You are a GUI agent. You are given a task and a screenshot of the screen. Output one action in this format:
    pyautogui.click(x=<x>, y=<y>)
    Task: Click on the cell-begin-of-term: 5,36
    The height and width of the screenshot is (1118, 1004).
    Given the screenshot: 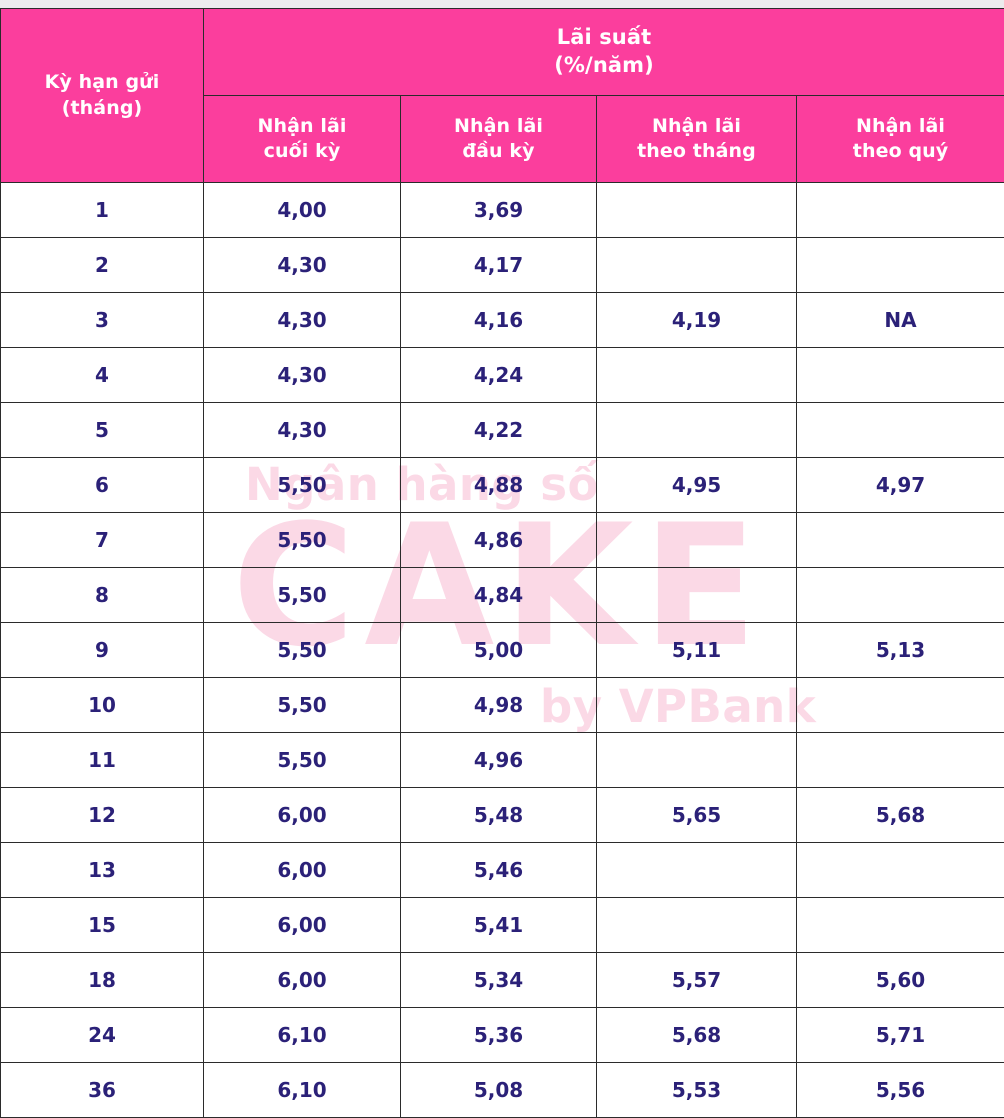 What is the action you would take?
    pyautogui.click(x=499, y=1035)
    